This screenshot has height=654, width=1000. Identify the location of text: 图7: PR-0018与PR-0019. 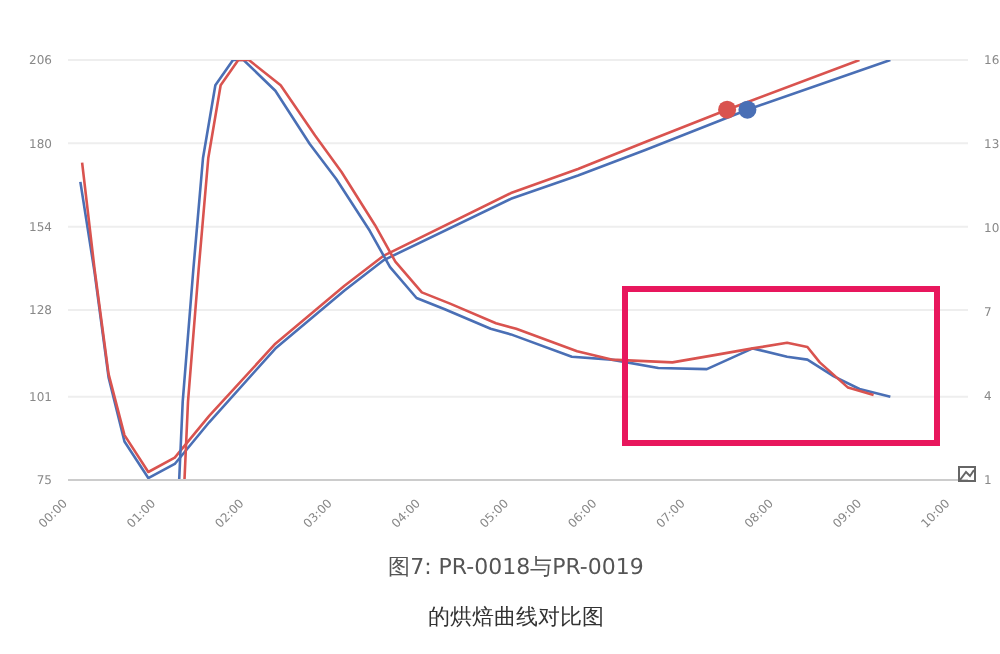
(516, 567).